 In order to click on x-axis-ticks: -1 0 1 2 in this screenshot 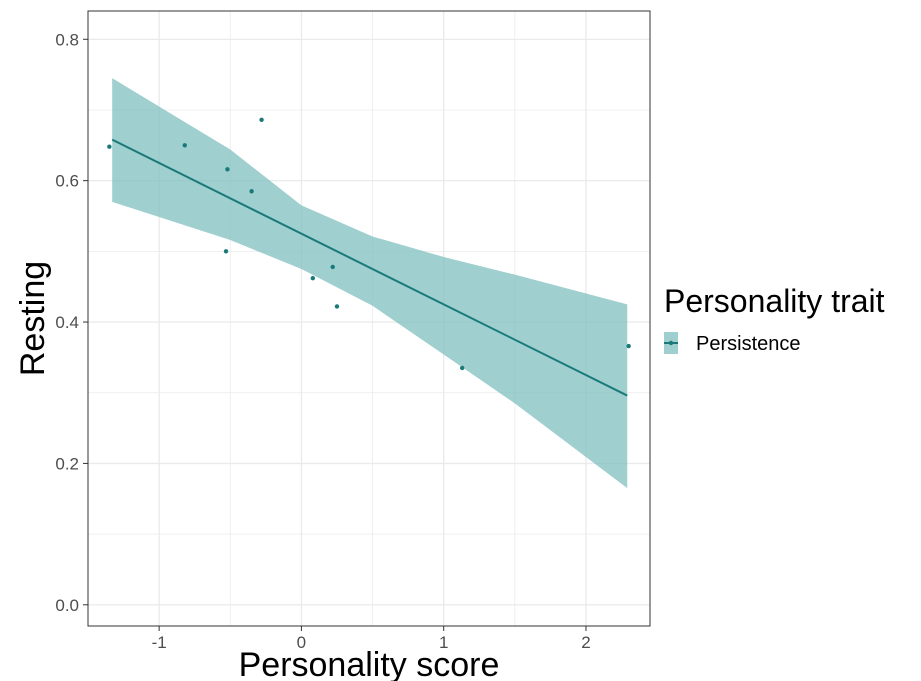, I will do `click(371, 639)`.